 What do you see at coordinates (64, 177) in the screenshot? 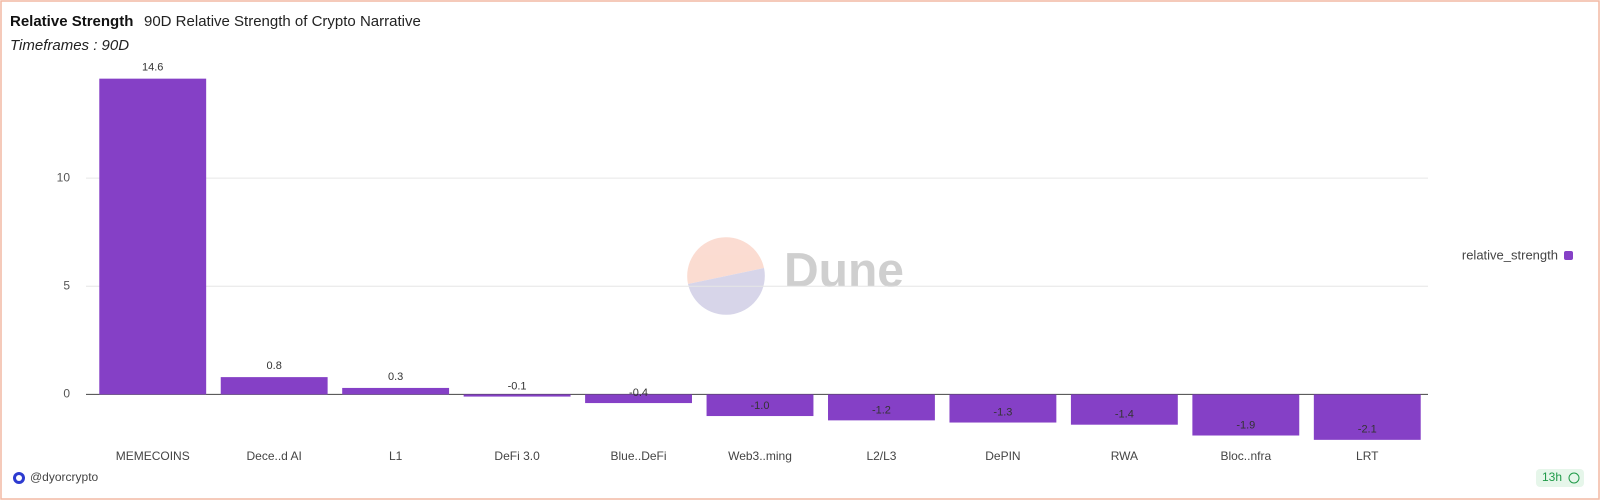
I see `y-tick-label: 10` at bounding box center [64, 177].